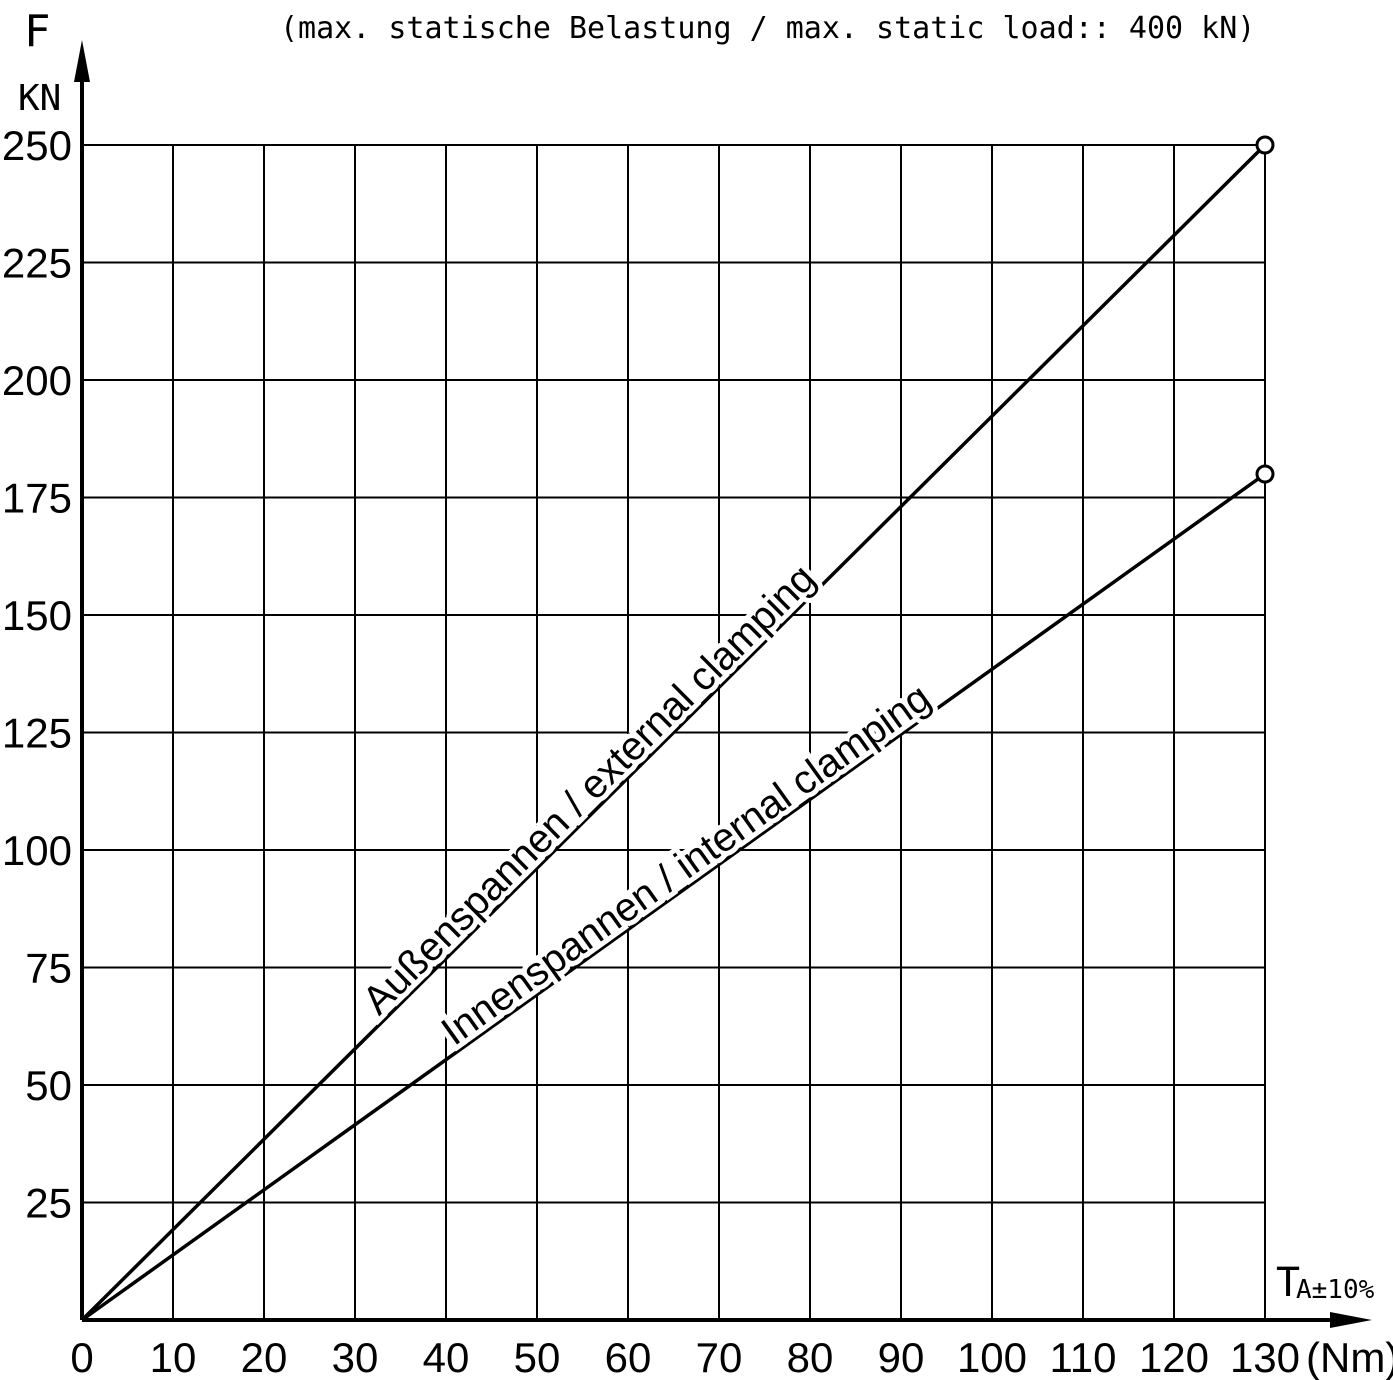 This screenshot has width=1393, height=1380. What do you see at coordinates (446, 1357) in the screenshot?
I see `x-tick-label: 40` at bounding box center [446, 1357].